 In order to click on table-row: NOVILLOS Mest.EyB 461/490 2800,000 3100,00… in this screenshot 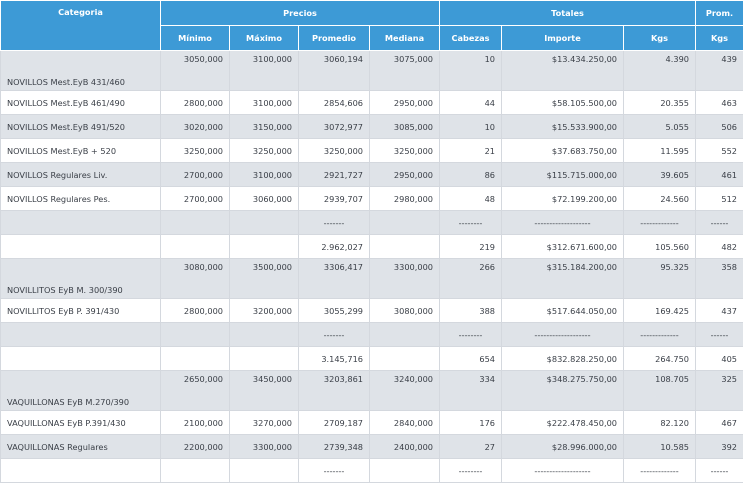, I will do `click(371, 102)`.